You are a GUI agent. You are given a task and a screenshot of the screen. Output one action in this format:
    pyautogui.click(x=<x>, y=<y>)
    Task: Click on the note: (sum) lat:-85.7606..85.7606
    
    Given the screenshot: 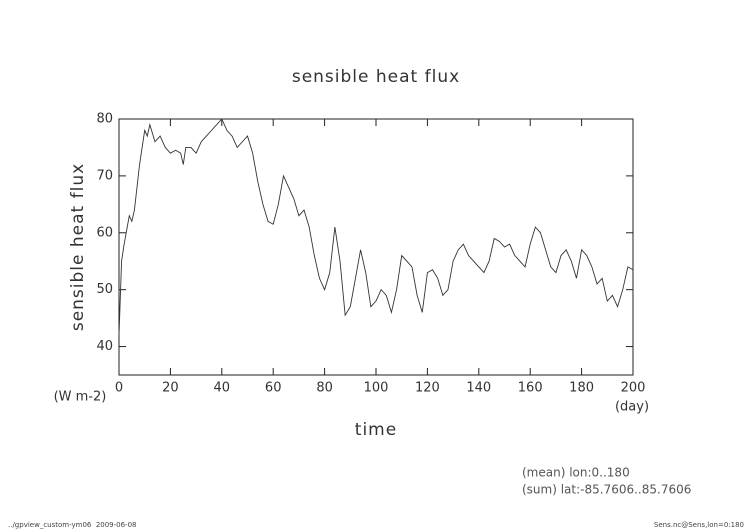 What is the action you would take?
    pyautogui.click(x=606, y=490)
    